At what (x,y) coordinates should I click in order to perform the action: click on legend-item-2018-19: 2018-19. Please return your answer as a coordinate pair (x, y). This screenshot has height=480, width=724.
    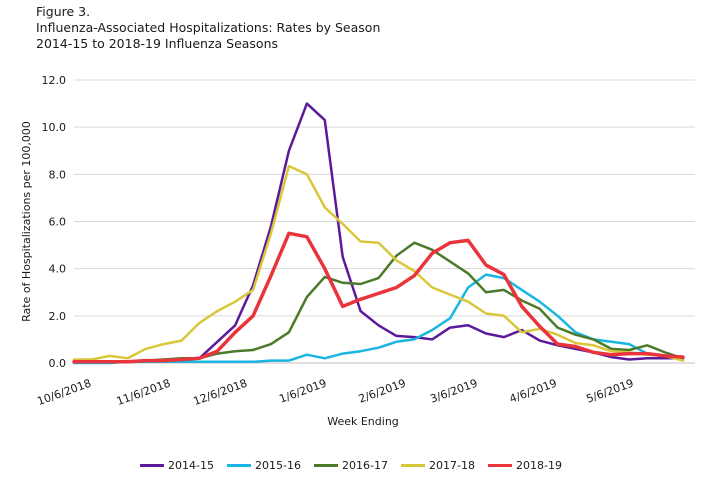
    Looking at the image, I should click on (525, 465).